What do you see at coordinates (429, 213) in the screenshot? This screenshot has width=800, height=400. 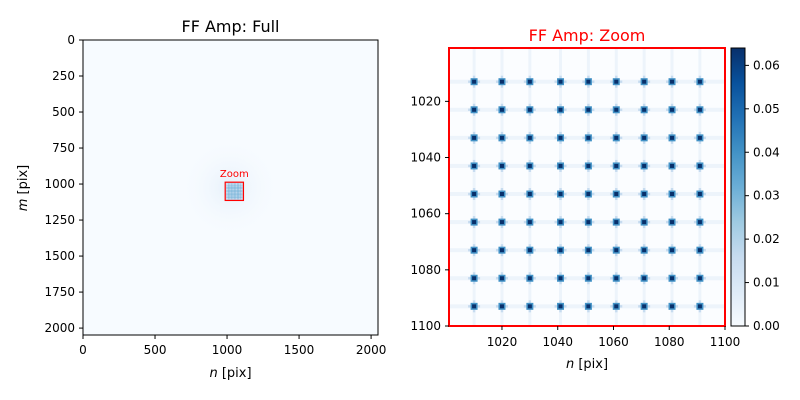 I see `zoom-y-ticks: 1020 1040 1060 1080 1100` at bounding box center [429, 213].